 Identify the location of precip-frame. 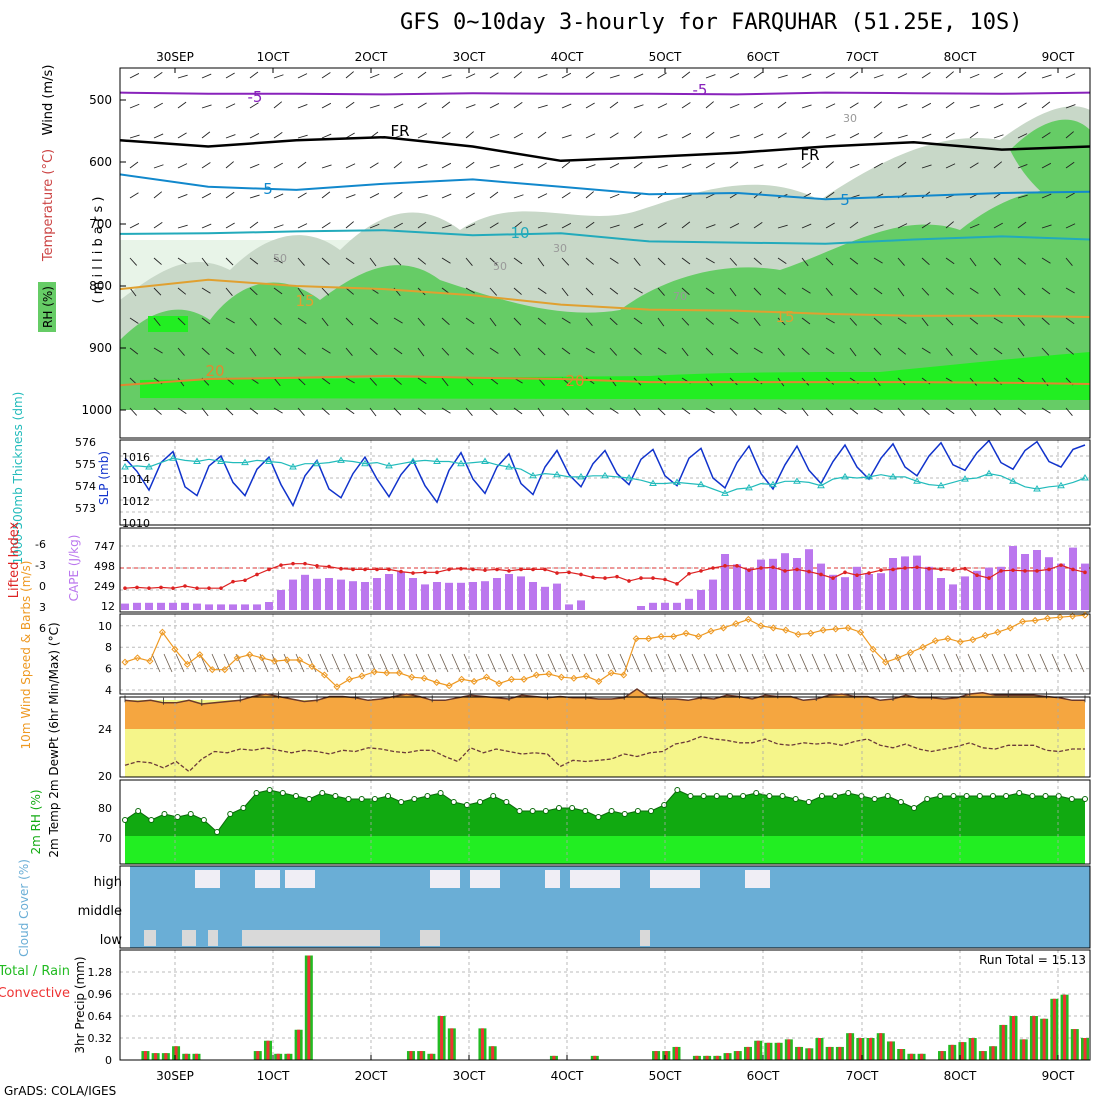
(605, 1005).